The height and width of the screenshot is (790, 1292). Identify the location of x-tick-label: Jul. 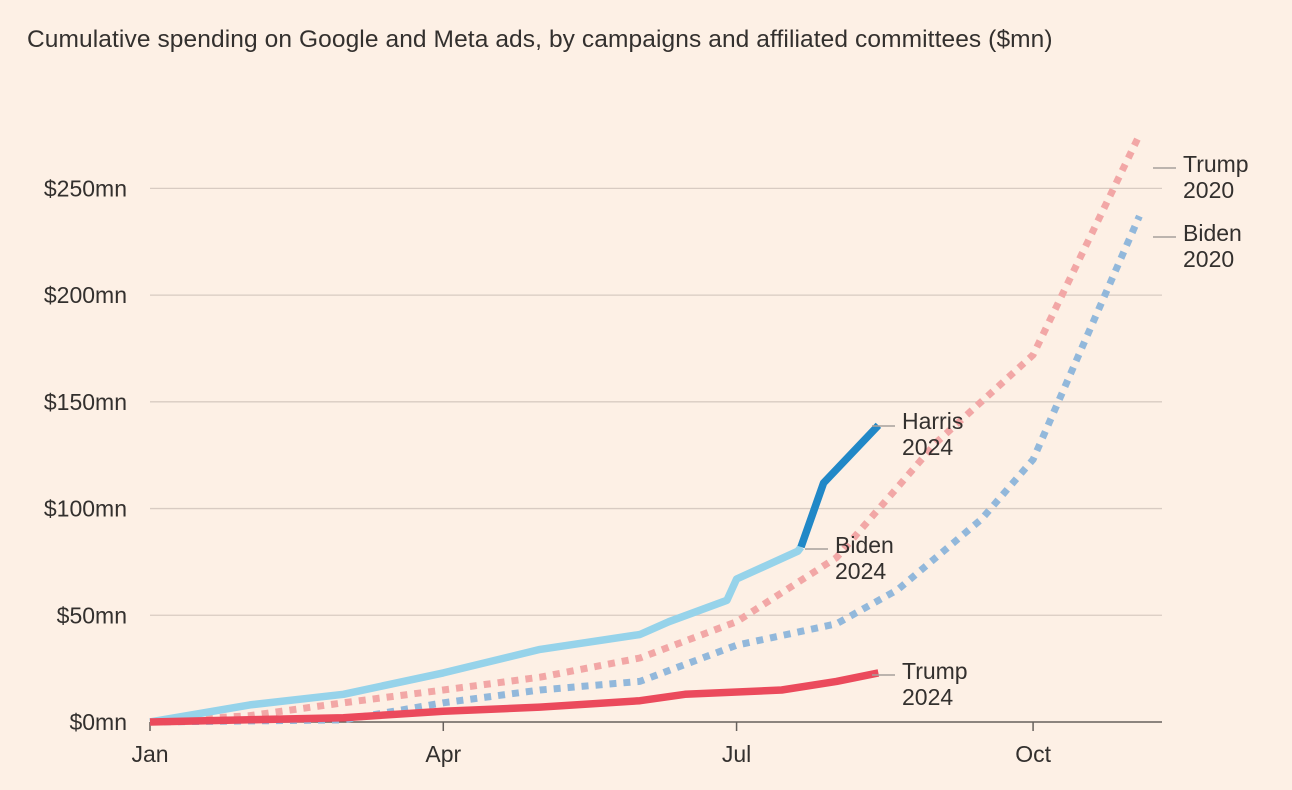
(736, 754).